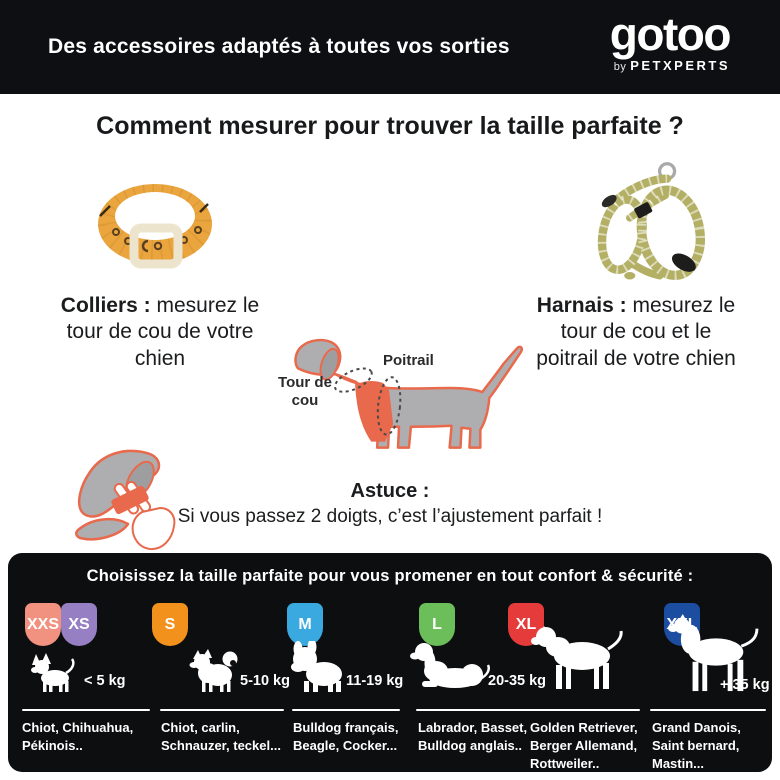 This screenshot has width=780, height=780. Describe the element at coordinates (265, 681) in the screenshot. I see `weight-label-s: 5-10 kg` at that location.